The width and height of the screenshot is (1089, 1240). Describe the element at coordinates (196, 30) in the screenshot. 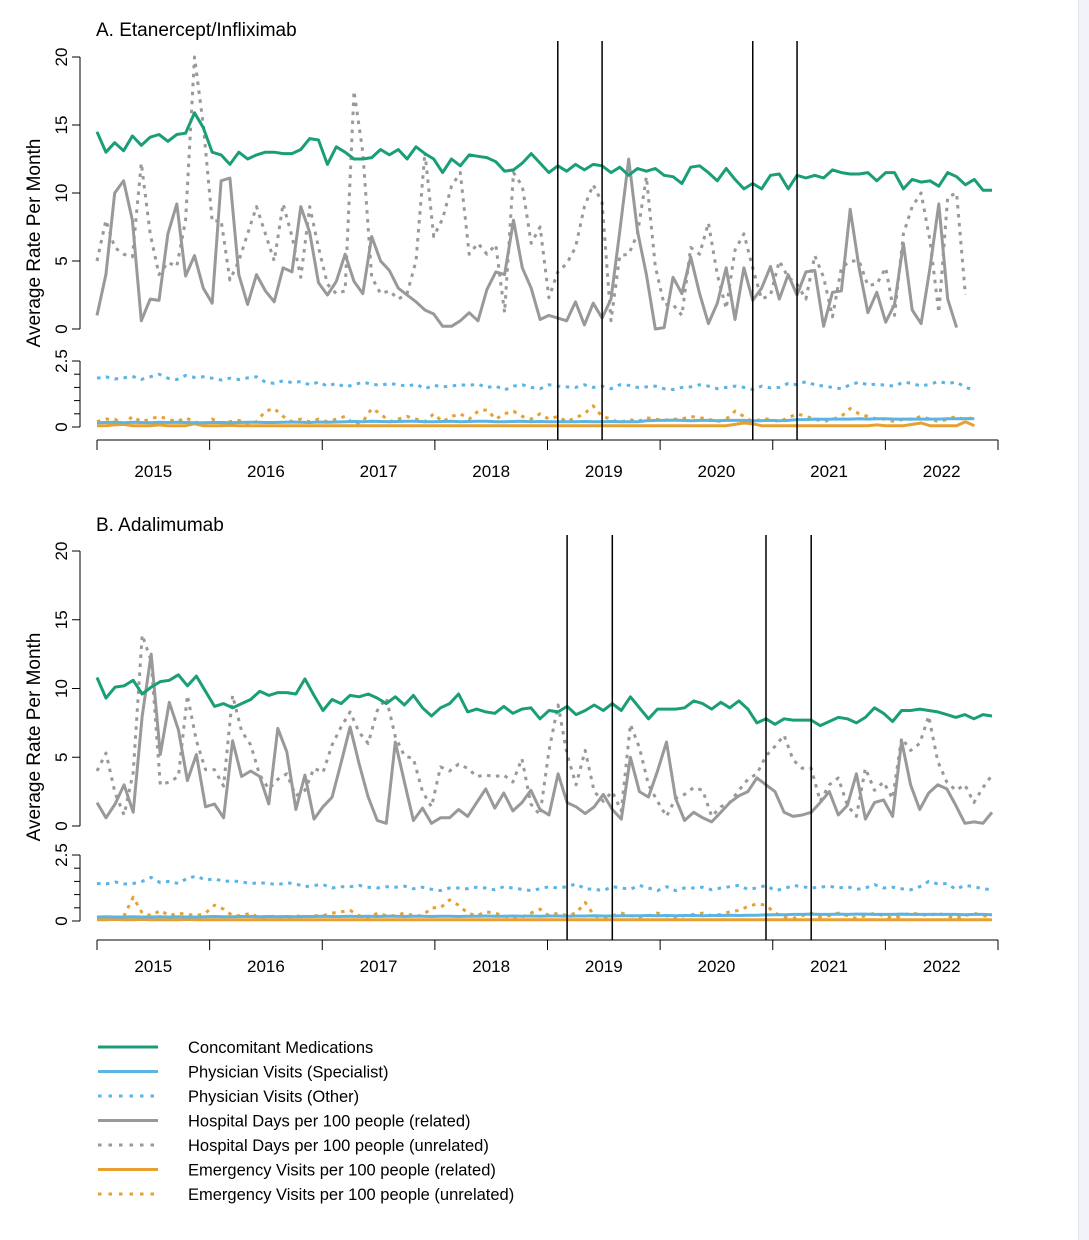

I see `panel-title: A. Etanercept/Infliximab` at that location.